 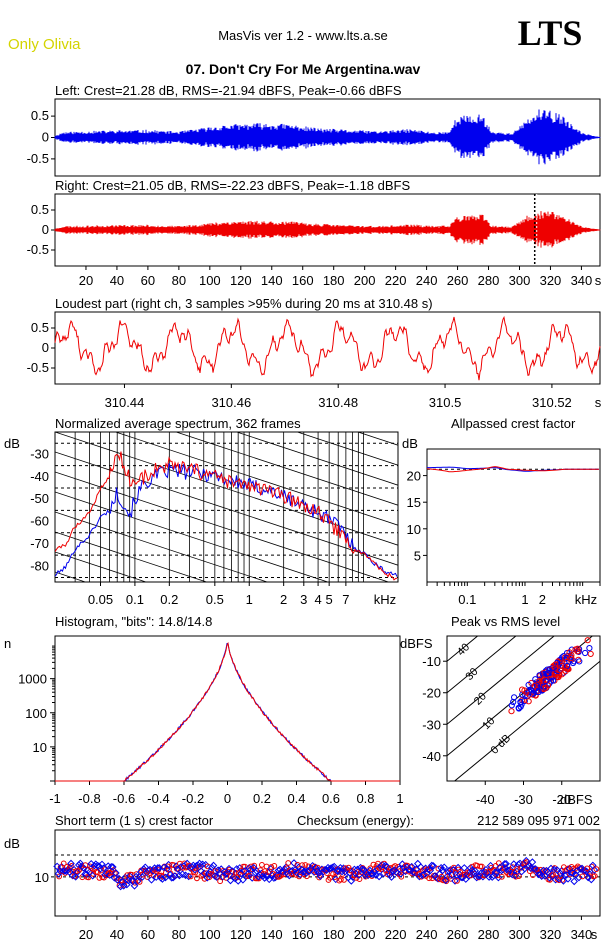 I want to click on short-term-crest-xtick-label: 20, so click(x=86, y=934).